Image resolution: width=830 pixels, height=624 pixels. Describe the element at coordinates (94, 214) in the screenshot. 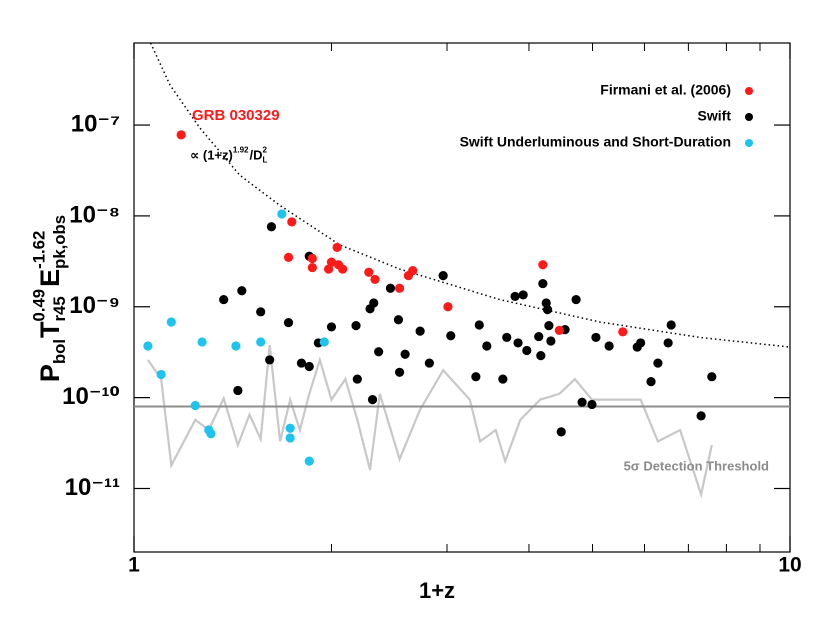

I see `y-tick-label: 10⁻⁸` at that location.